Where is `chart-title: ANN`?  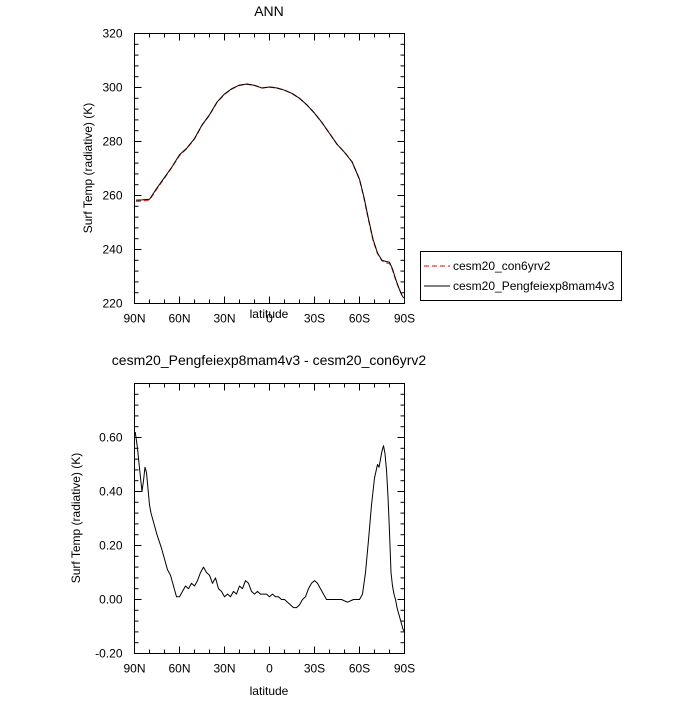 chart-title: ANN is located at coordinates (269, 11).